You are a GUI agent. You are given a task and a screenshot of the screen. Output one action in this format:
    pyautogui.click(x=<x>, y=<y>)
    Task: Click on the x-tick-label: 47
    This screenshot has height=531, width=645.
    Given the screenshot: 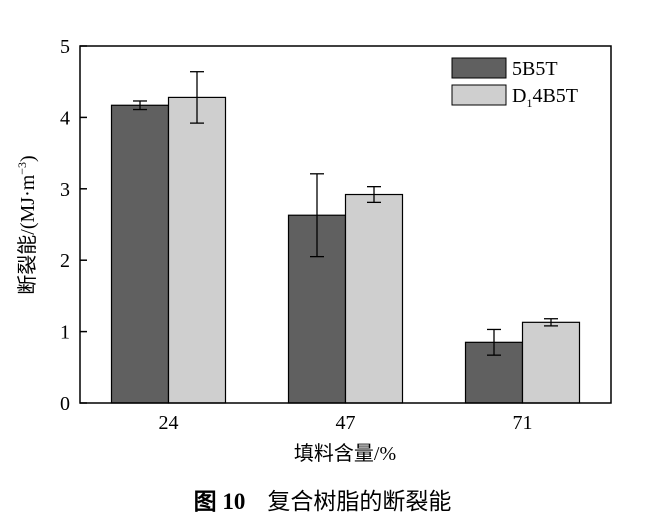 What is the action you would take?
    pyautogui.click(x=346, y=423)
    